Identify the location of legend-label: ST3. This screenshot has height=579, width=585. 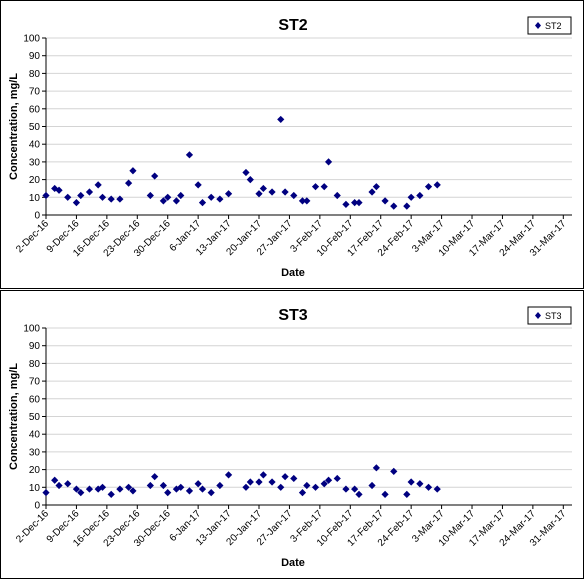
(553, 316).